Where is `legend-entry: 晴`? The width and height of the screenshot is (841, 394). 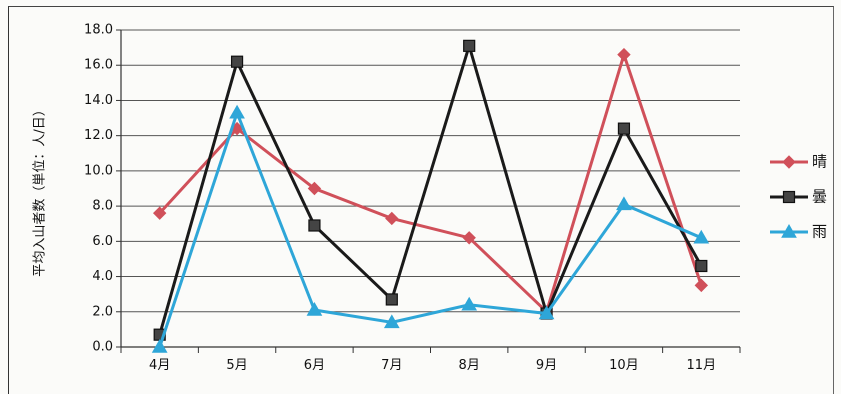
legend-entry: 晴 is located at coordinates (798, 162).